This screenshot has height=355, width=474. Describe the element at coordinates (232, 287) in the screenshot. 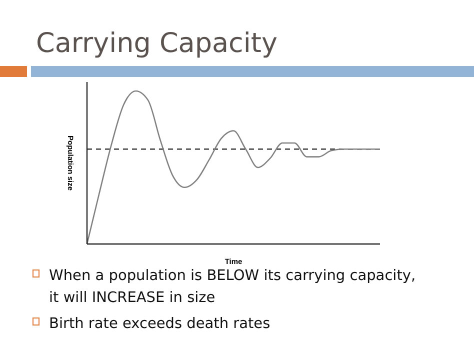

I see `text: When a population is BELOW its carrying capacity, it will INCREASE in size` at that location.